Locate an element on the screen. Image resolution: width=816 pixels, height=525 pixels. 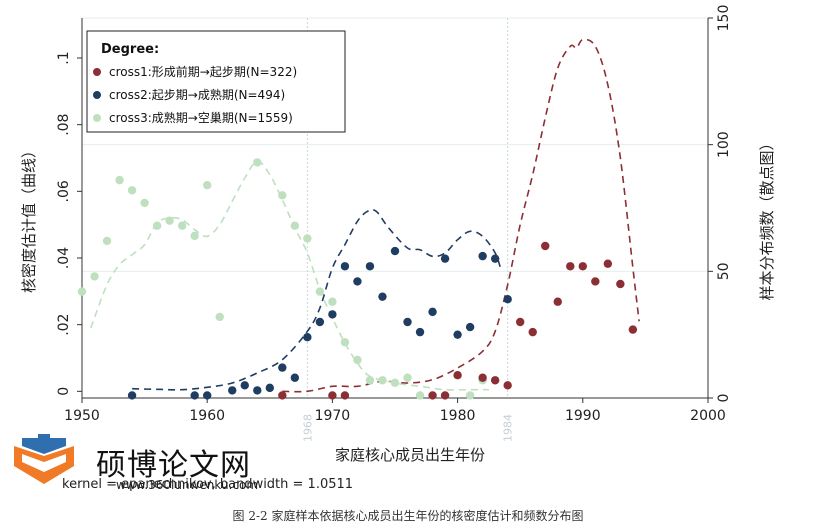
x-tick-label: 1970 is located at coordinates (333, 416).